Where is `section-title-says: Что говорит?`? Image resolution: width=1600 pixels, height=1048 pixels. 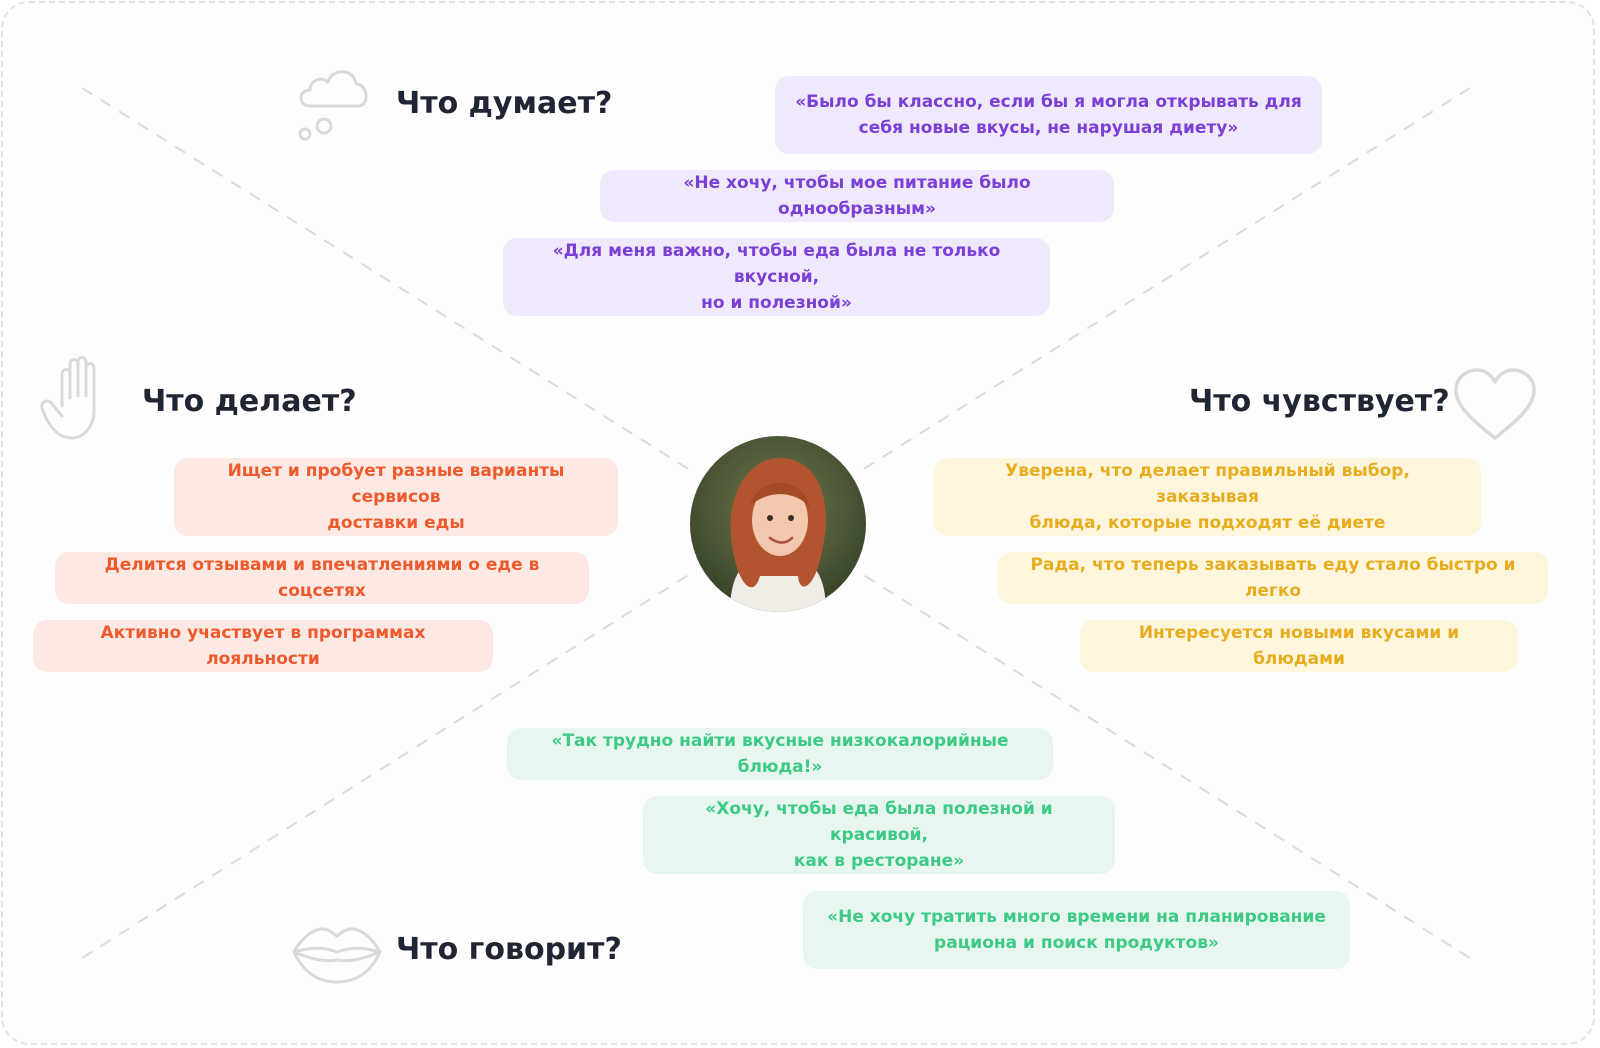 section-title-says: Что говорит? is located at coordinates (509, 949).